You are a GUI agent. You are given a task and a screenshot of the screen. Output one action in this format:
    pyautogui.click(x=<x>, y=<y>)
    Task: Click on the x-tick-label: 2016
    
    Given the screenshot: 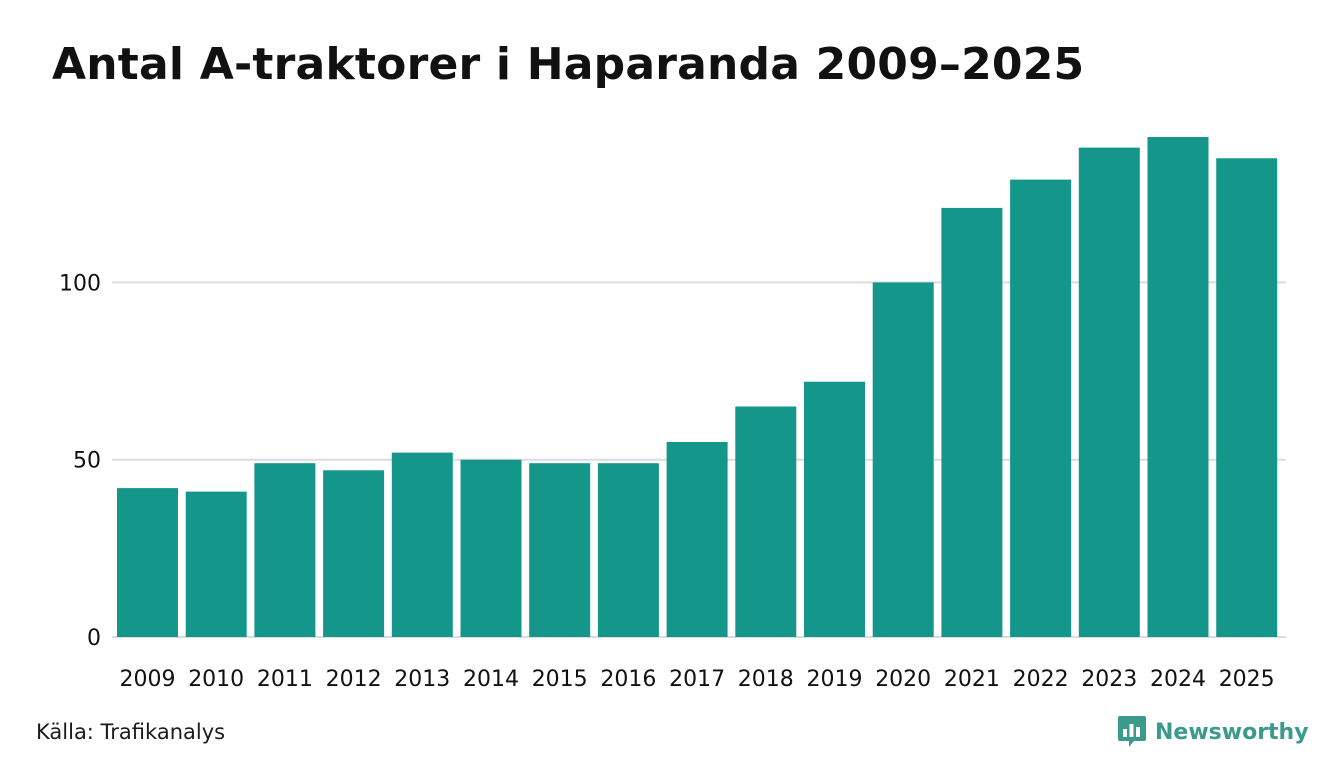 What is the action you would take?
    pyautogui.click(x=628, y=679)
    